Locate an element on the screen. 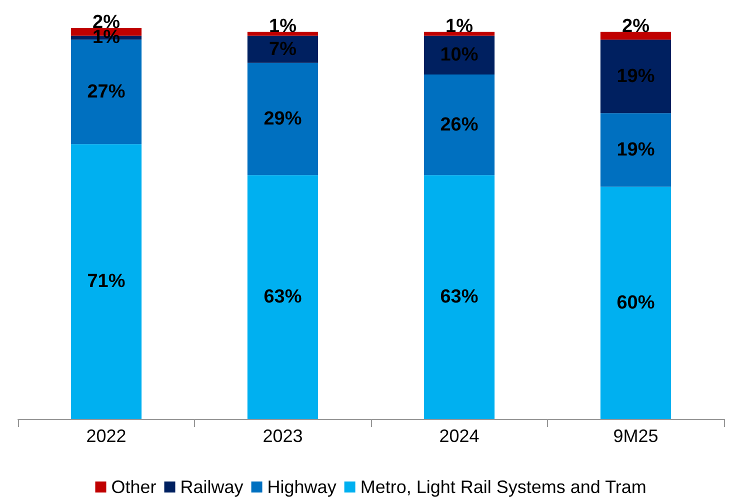 The width and height of the screenshot is (742, 501). data-label: 71% is located at coordinates (106, 281).